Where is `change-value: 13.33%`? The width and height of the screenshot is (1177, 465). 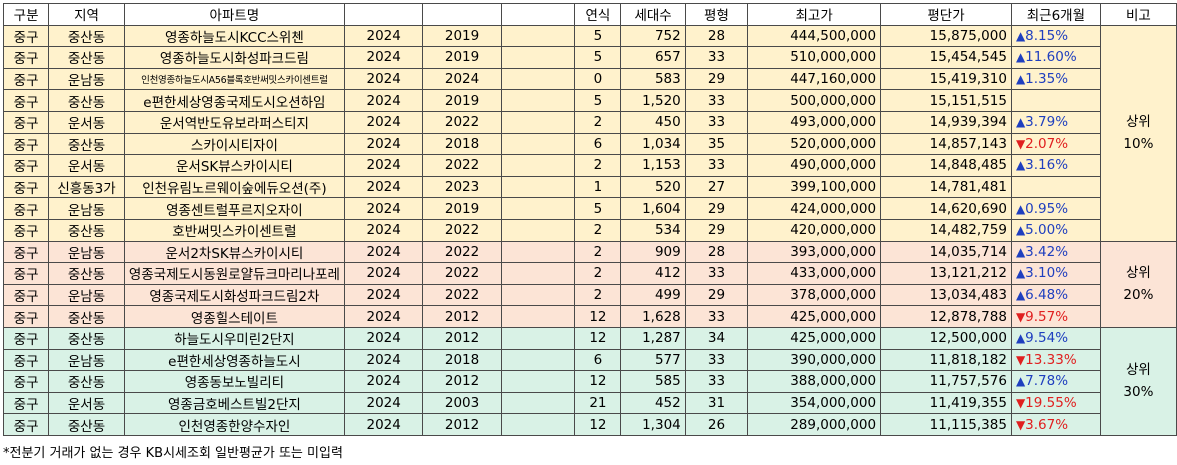 change-value: 13.33% is located at coordinates (1051, 359).